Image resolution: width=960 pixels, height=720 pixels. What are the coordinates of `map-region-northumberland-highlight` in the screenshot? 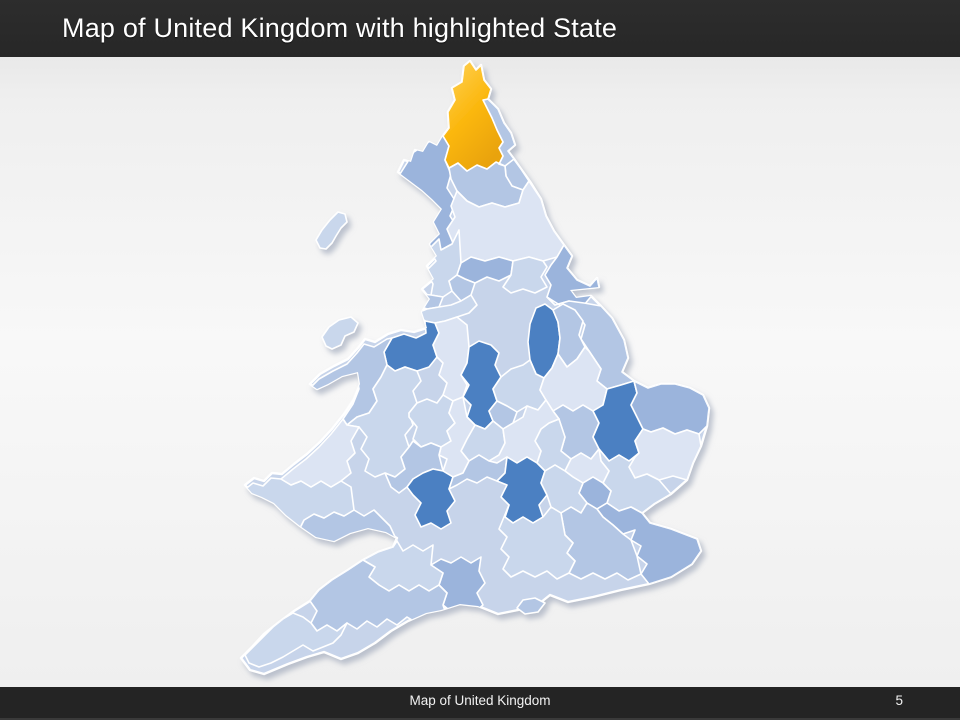 It's located at (474, 116).